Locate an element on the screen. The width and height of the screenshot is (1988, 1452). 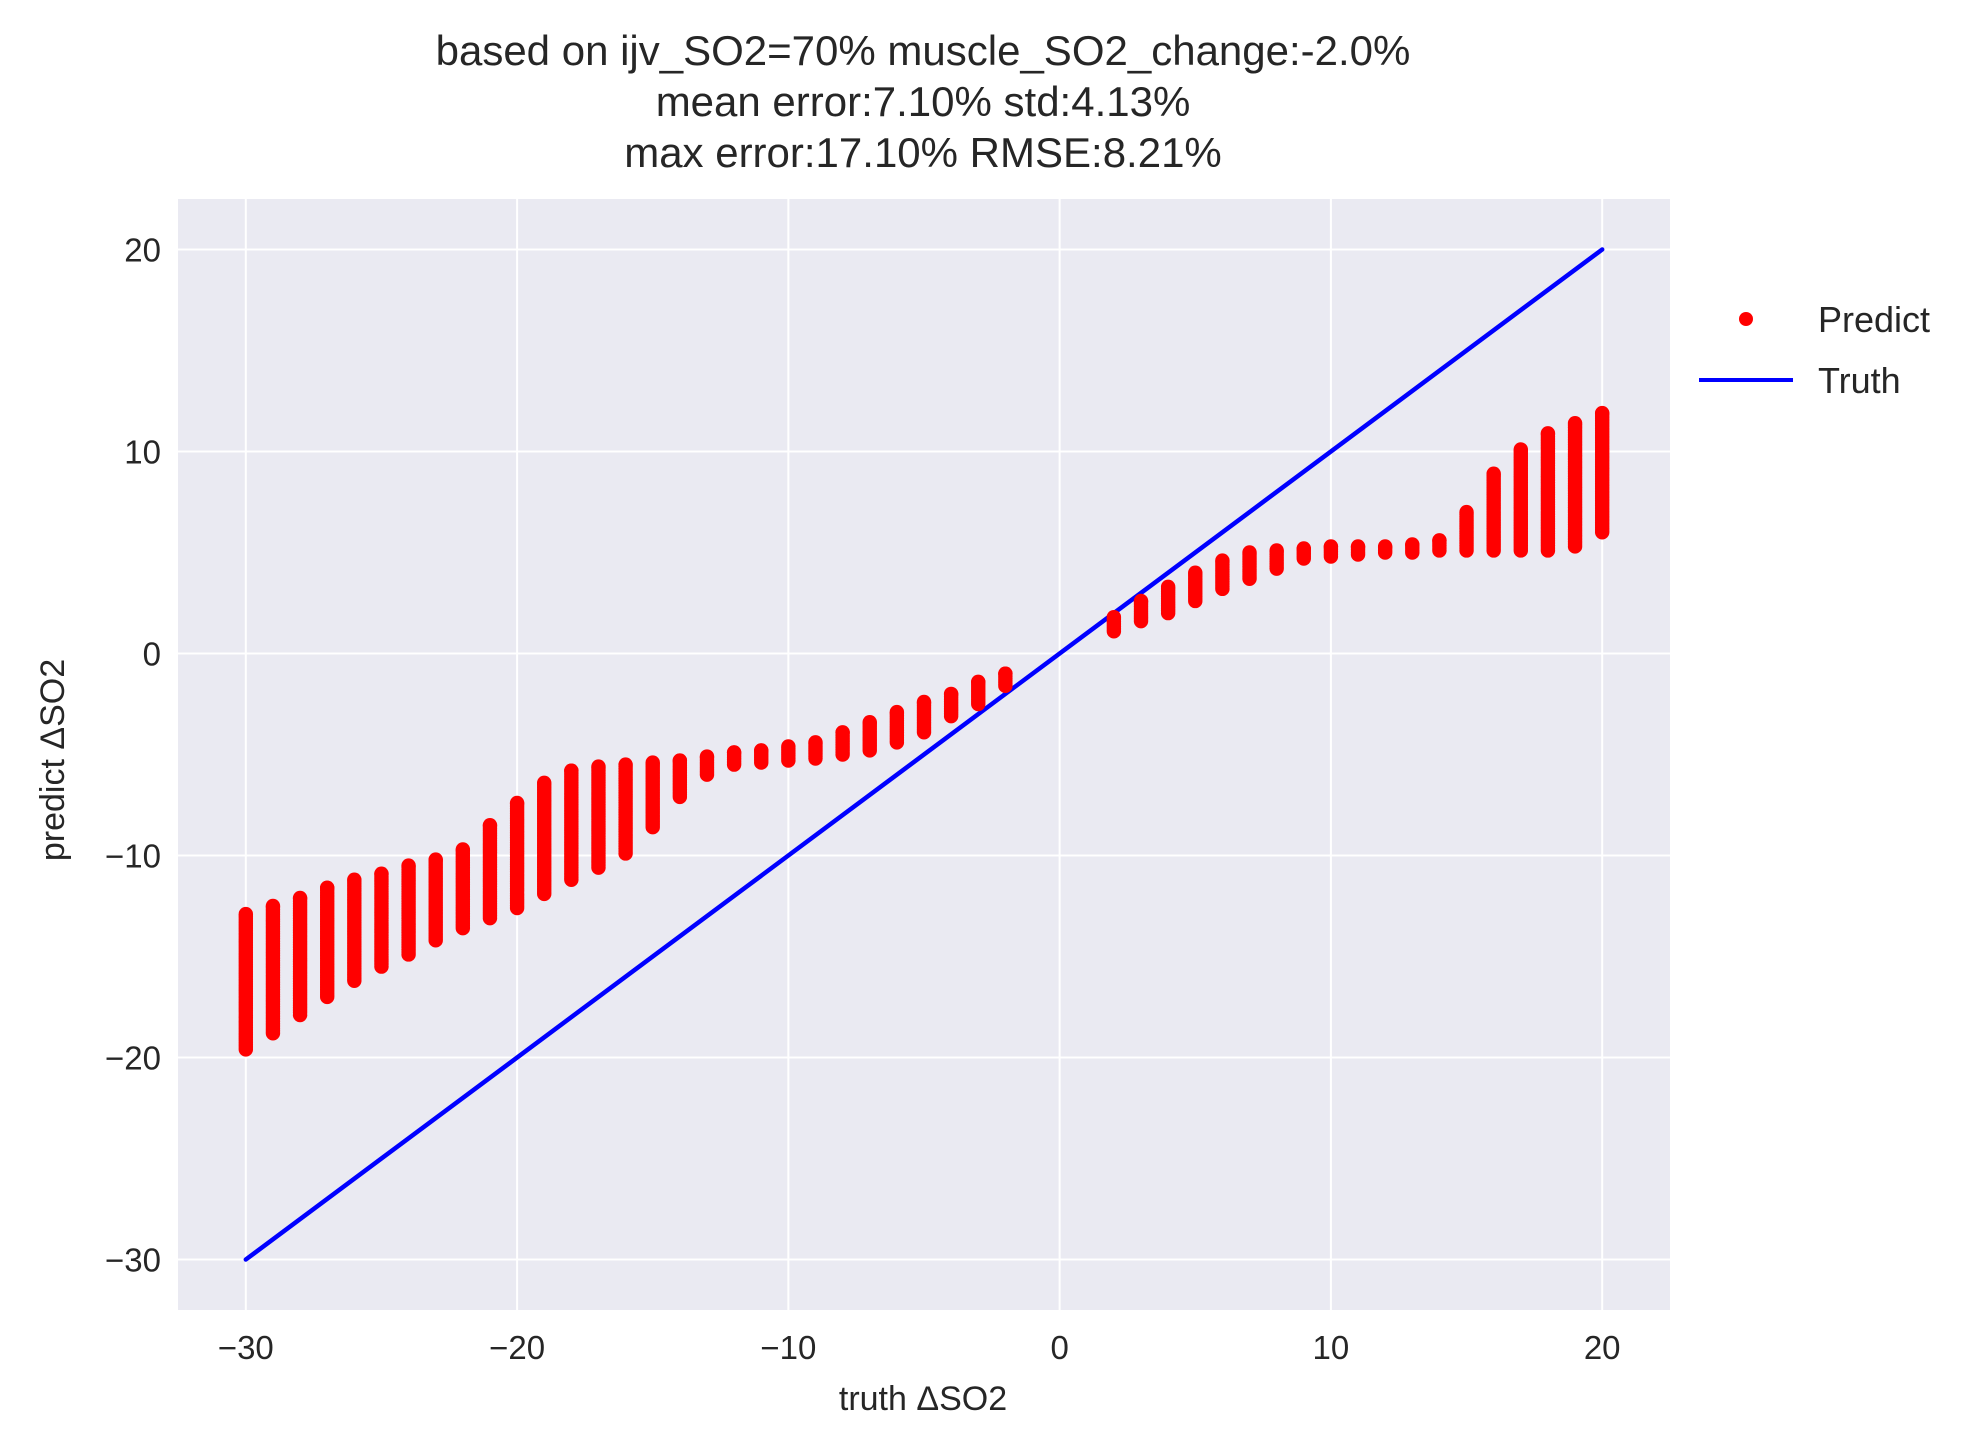
x-tick-label: −30 is located at coordinates (246, 1347).